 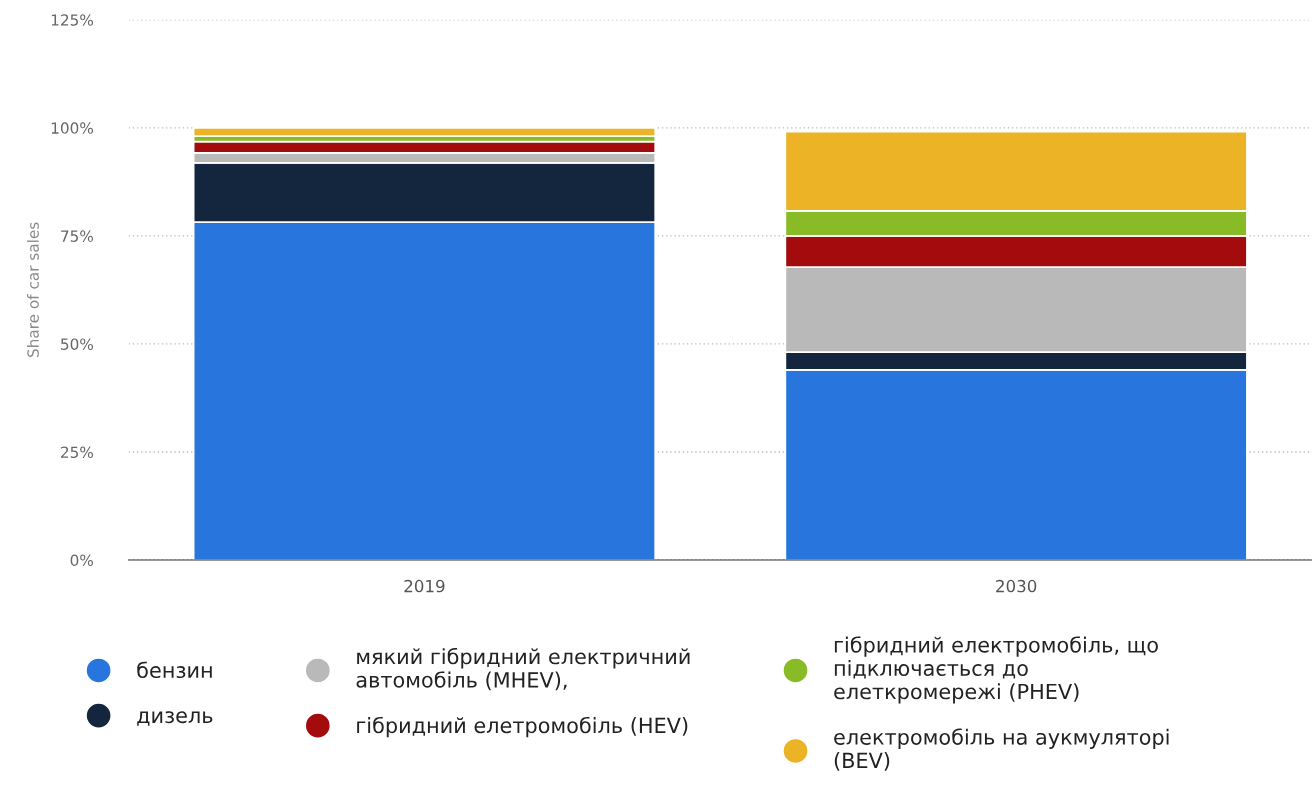 What do you see at coordinates (77, 236) in the screenshot?
I see `y-tick-label: 75%` at bounding box center [77, 236].